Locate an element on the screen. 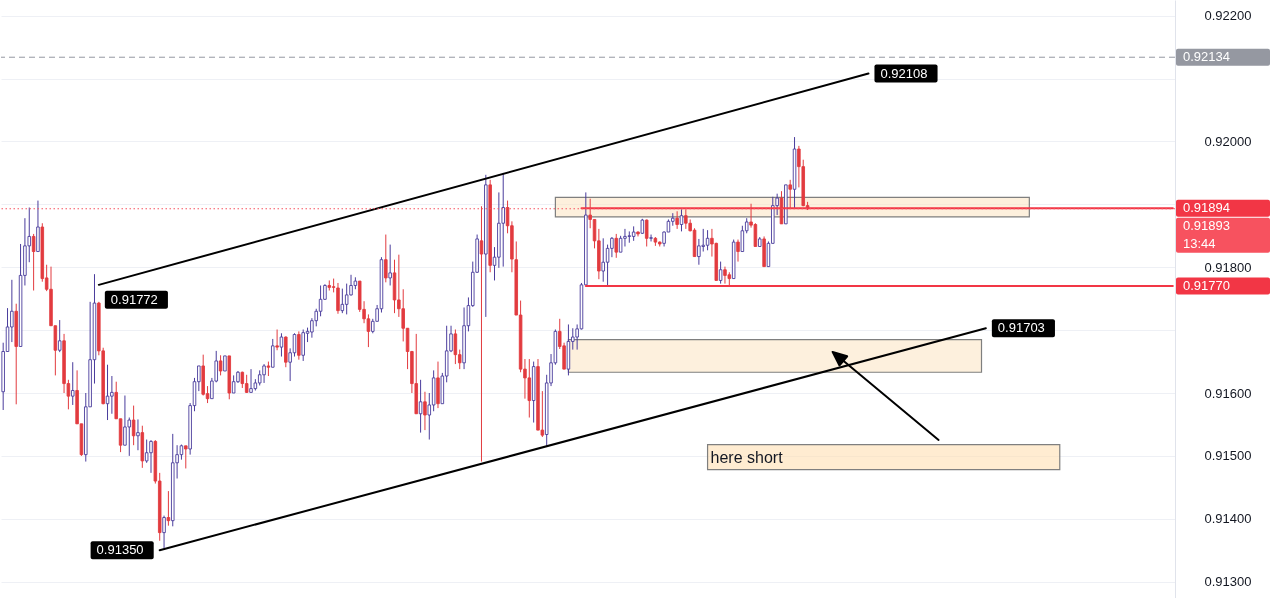 This screenshot has width=1270, height=598. ref-line-label: 0.92134 is located at coordinates (1206, 57).